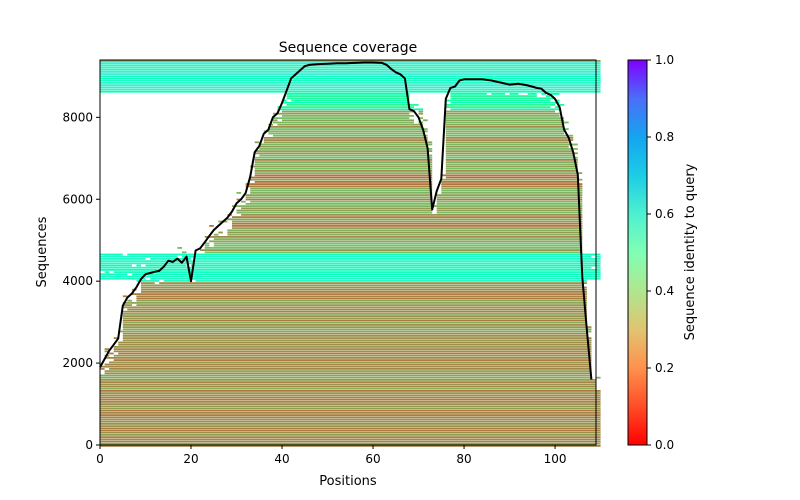 The height and width of the screenshot is (500, 800). Describe the element at coordinates (555, 459) in the screenshot. I see `x-tick-label: 100` at that location.